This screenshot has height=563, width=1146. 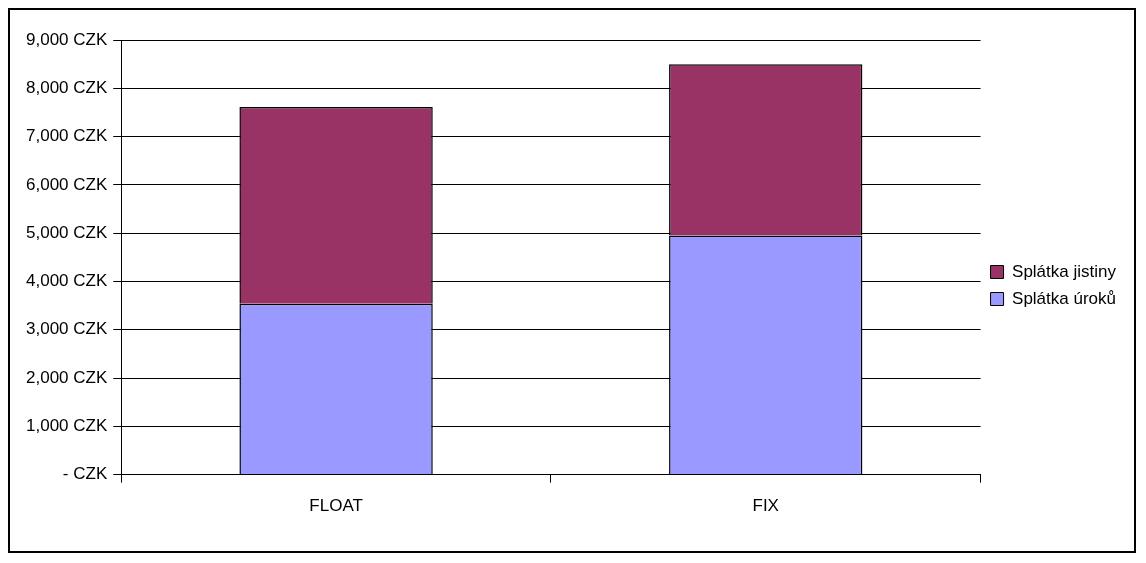 I want to click on y-tick-label: 4,000 CZK, so click(x=67, y=281).